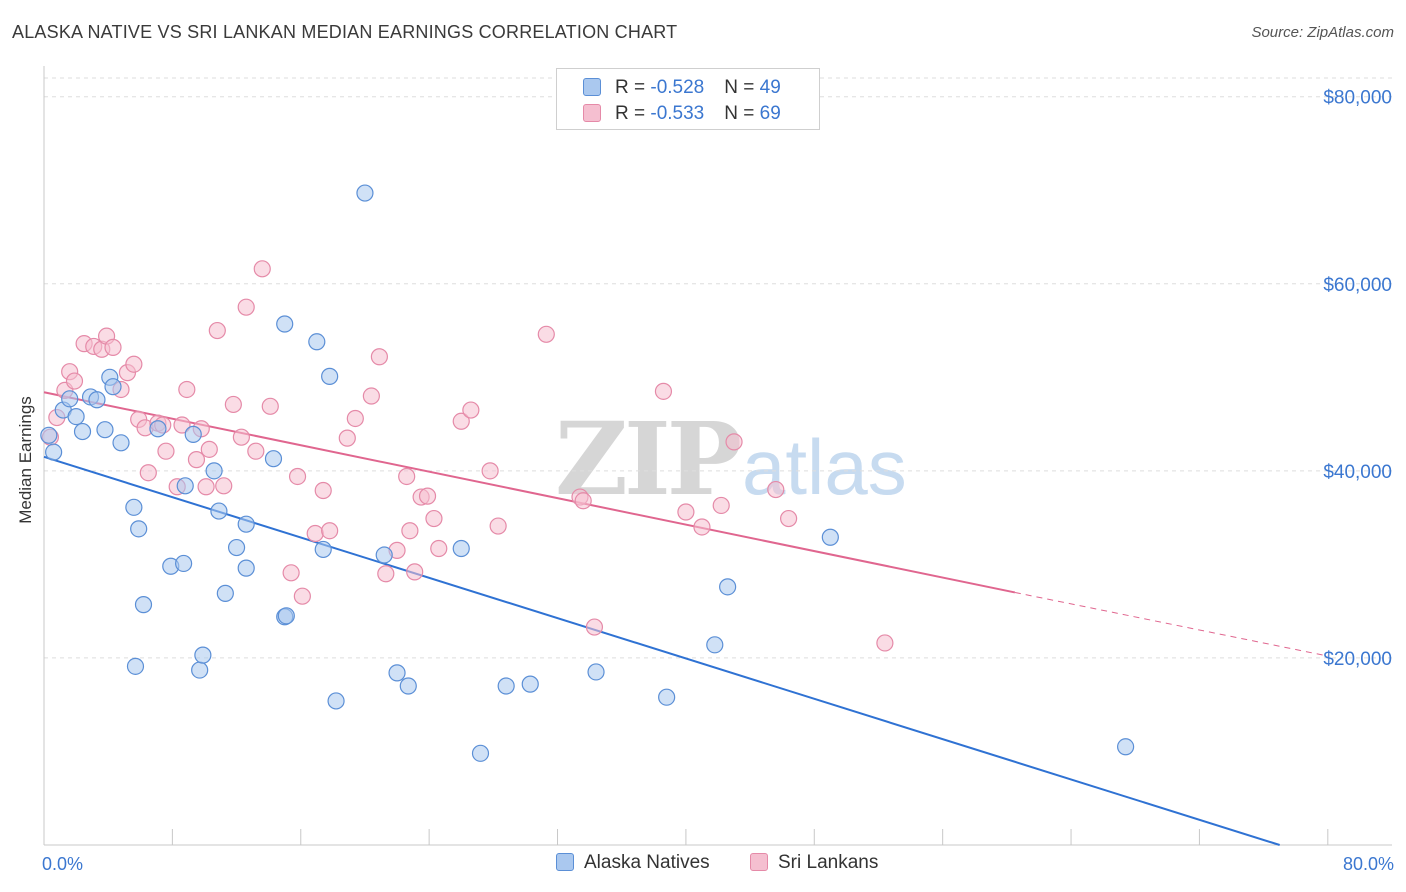 Image resolution: width=1406 pixels, height=892 pixels. Describe the element at coordinates (759, 862) in the screenshot. I see `srilankan-swatch` at that location.